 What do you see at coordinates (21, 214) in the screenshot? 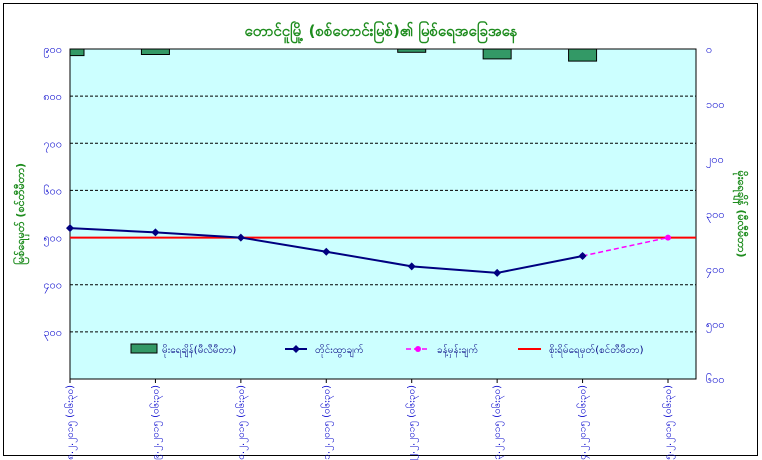
I see `left-axis-label: မြစ်ရေမှတ် (စင်တီမီတာ)` at bounding box center [21, 214].